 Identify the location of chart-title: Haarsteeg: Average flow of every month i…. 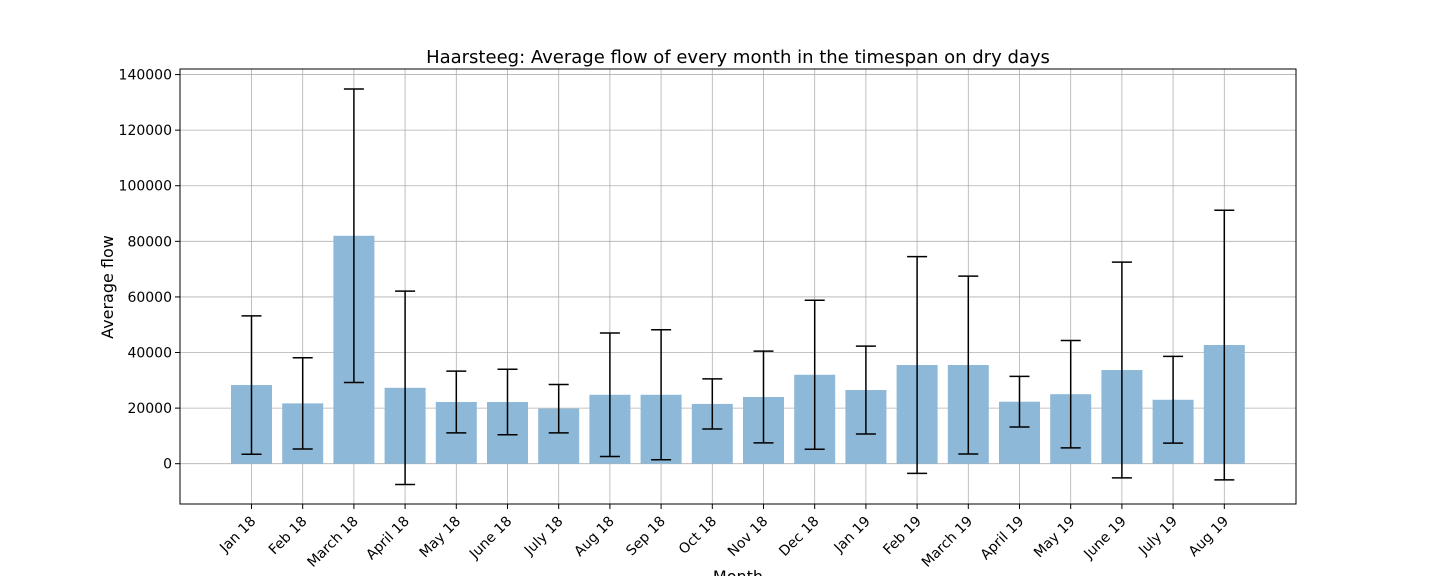
(738, 57).